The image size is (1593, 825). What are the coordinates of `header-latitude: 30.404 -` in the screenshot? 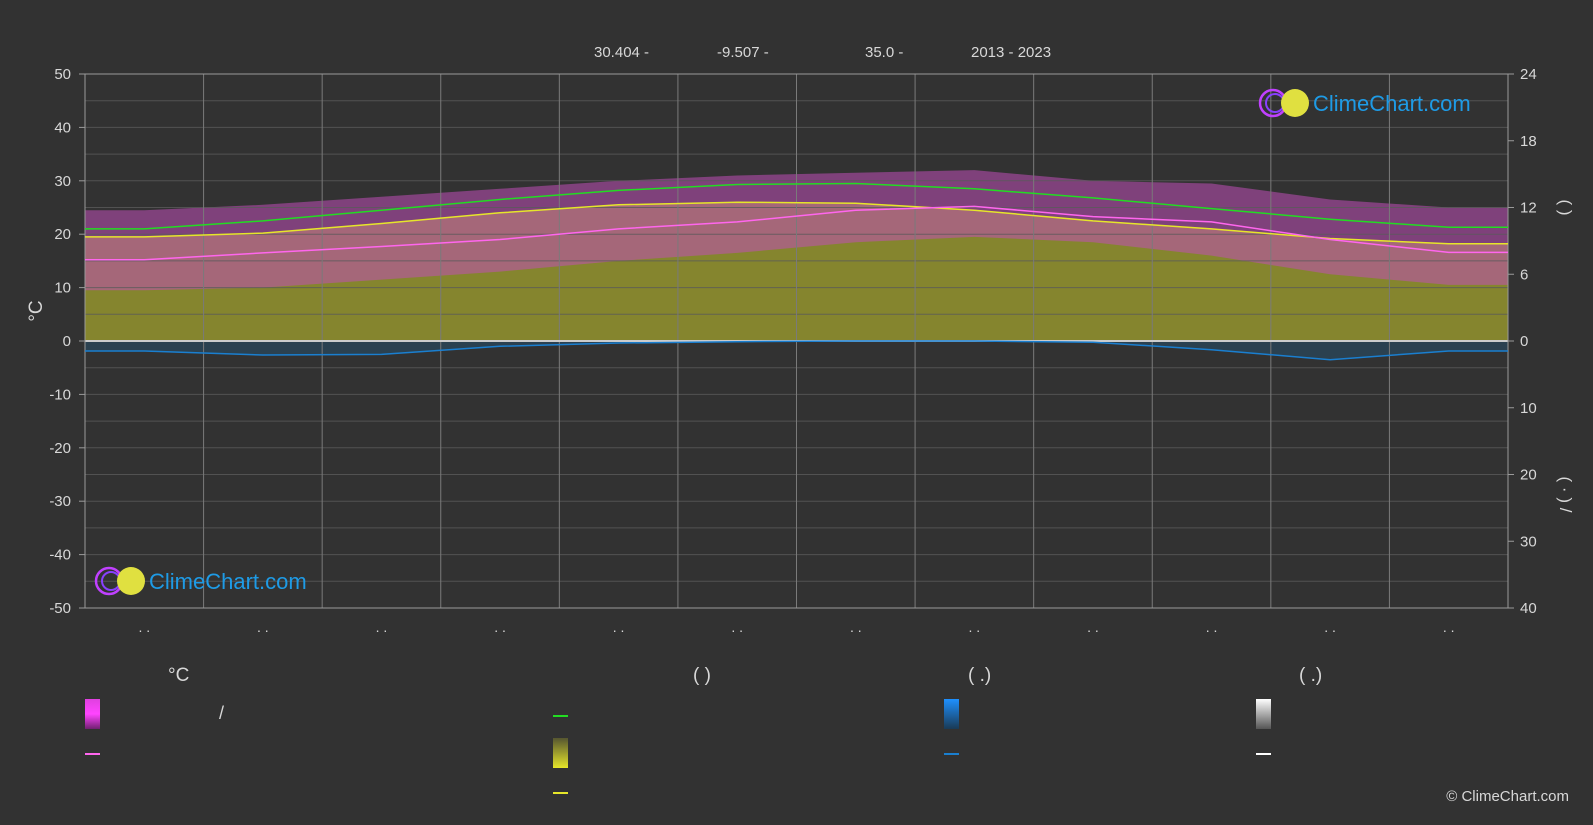 It's located at (621, 52).